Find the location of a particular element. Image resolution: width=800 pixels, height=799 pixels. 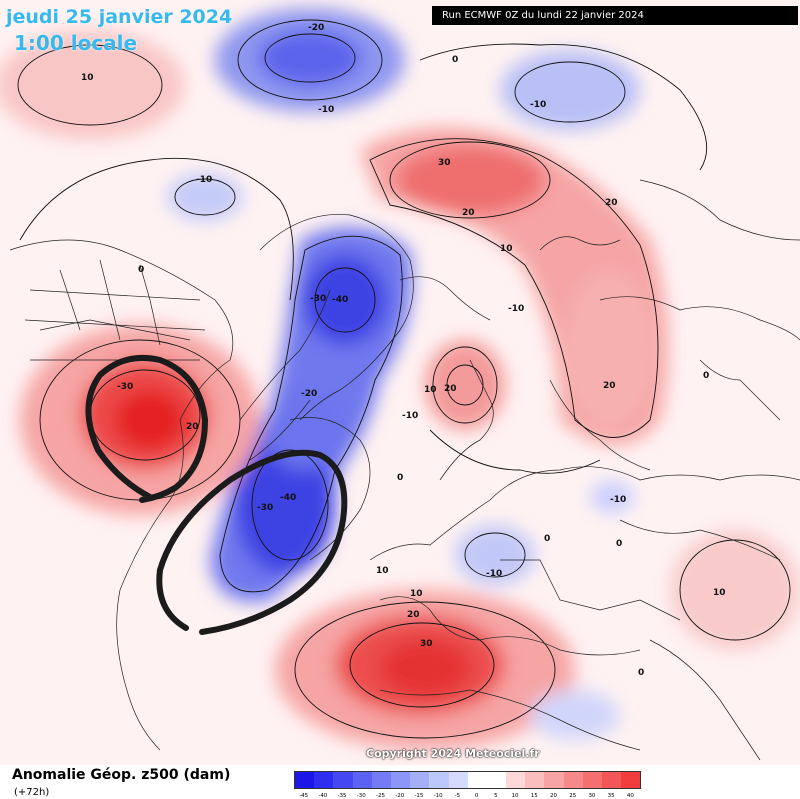

legend-tick: -45 is located at coordinates (303, 796).